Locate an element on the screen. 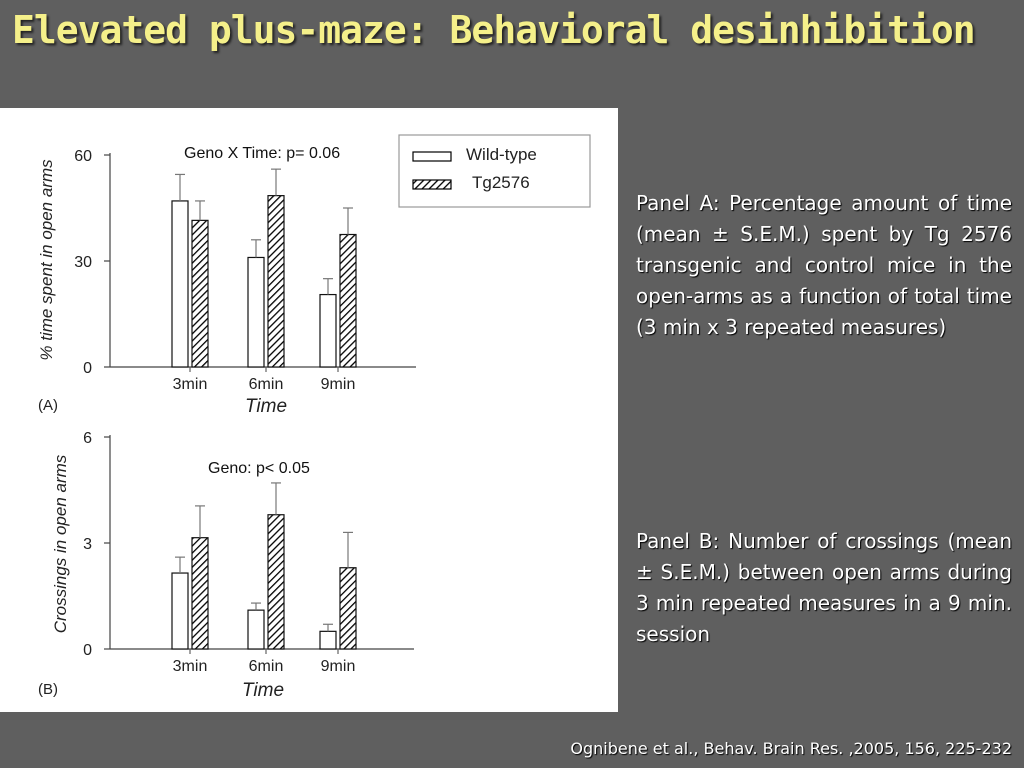  b-panel-label: (B) is located at coordinates (48, 689).